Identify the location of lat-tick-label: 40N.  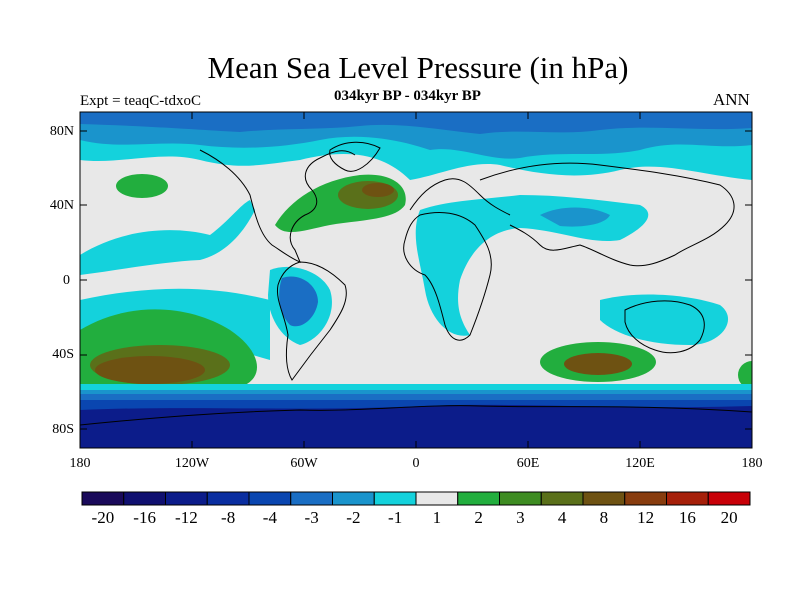
(61, 205).